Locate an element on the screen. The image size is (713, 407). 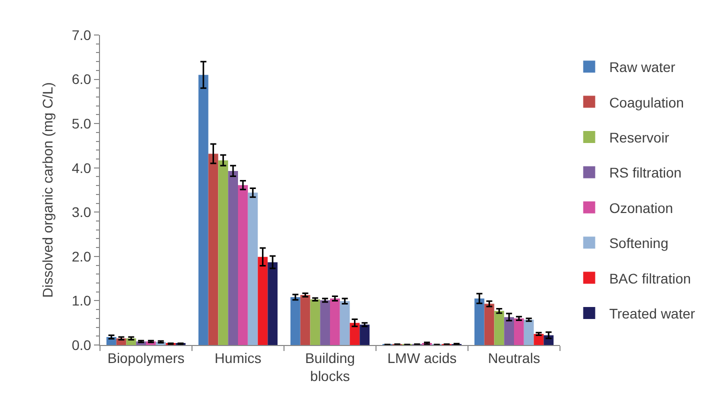
y-tick-label: 1.0 is located at coordinates (82, 300).